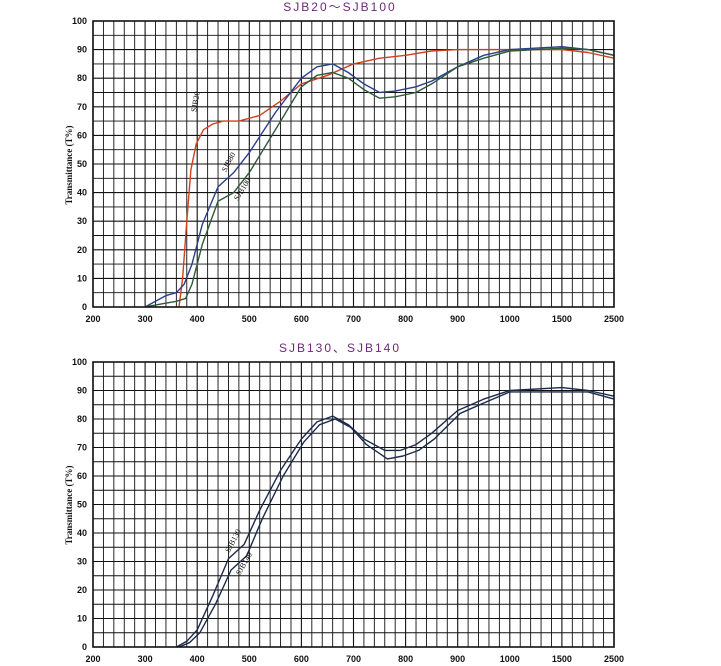  What do you see at coordinates (339, 7) in the screenshot?
I see `chart-title: SJB20～SJB100` at bounding box center [339, 7].